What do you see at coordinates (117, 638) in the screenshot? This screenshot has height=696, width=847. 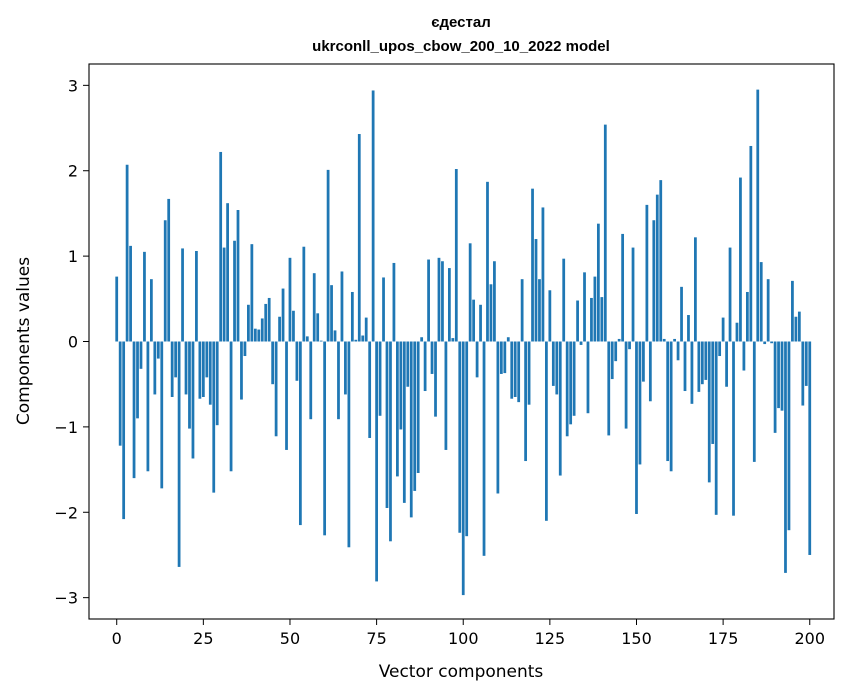 I see `x-tick-label-0: 0` at bounding box center [117, 638].